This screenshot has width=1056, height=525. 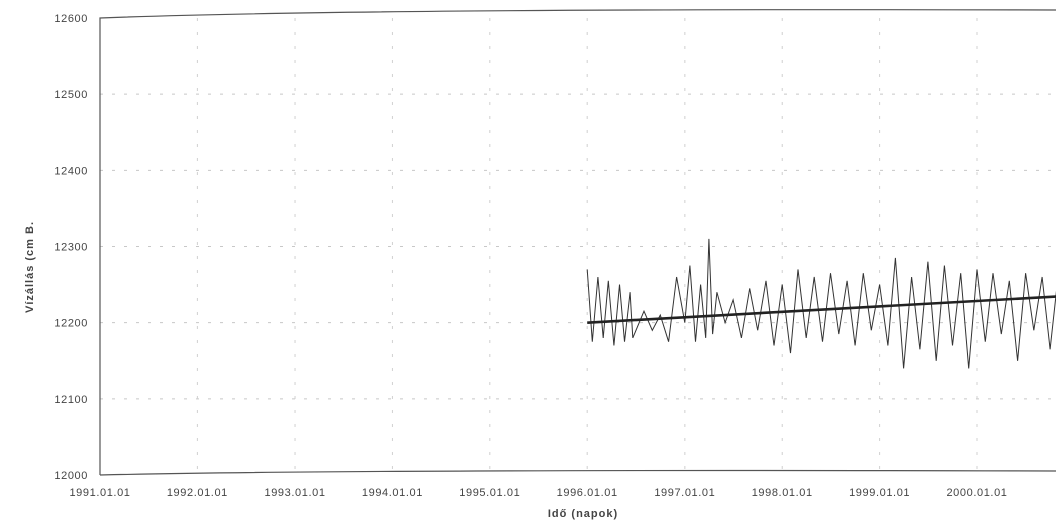 I want to click on y-tick-label: 12100, so click(x=71, y=400).